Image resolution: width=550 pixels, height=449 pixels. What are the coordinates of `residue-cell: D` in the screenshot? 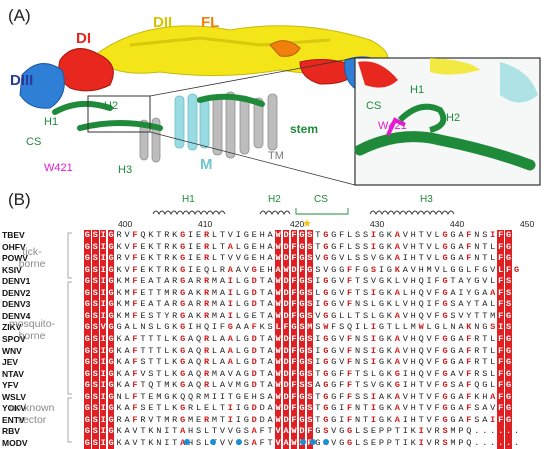 It's located at (286, 316).